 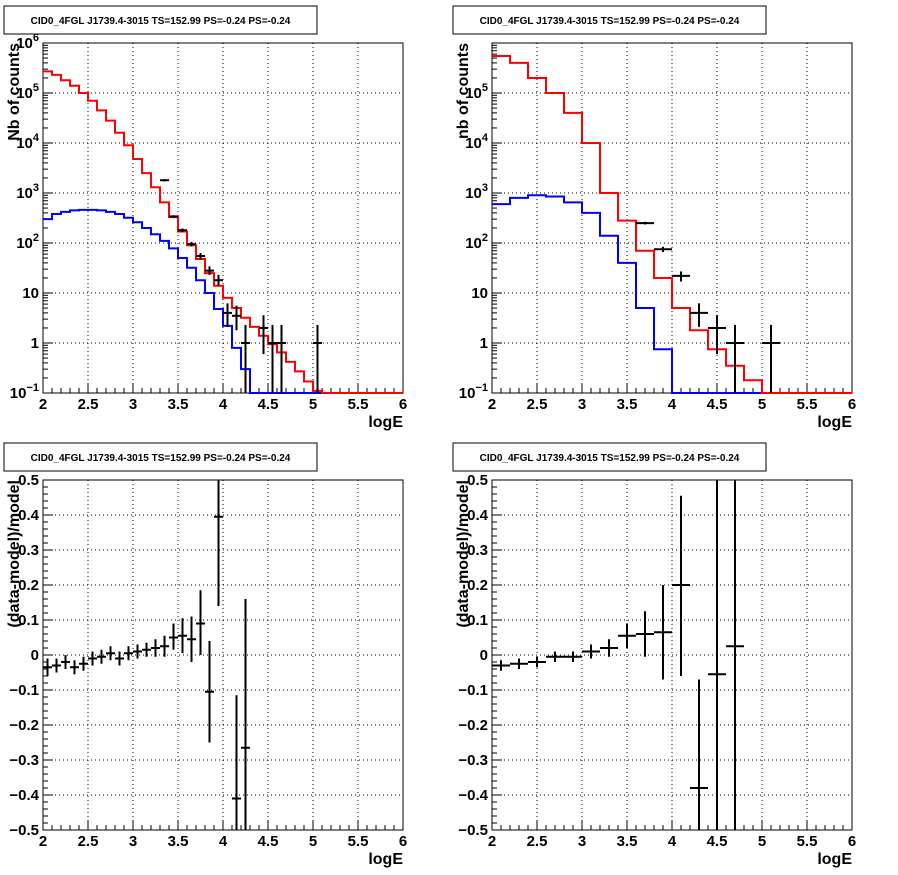 What do you see at coordinates (473, 830) in the screenshot?
I see `y-tick-label: −0.5` at bounding box center [473, 830].